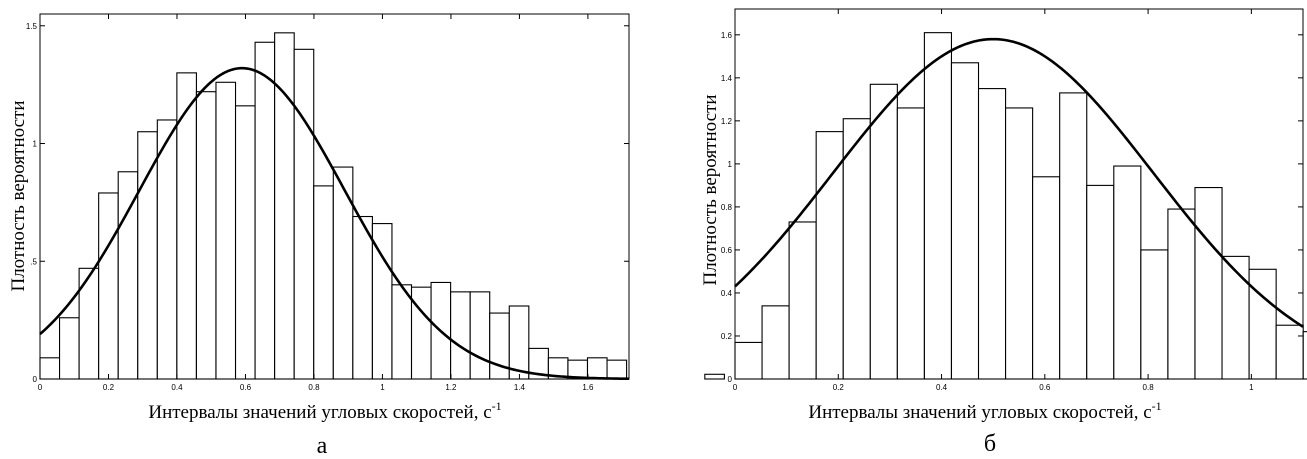  What do you see at coordinates (727, 250) in the screenshot?
I see `y-tick-label: 0.6` at bounding box center [727, 250].